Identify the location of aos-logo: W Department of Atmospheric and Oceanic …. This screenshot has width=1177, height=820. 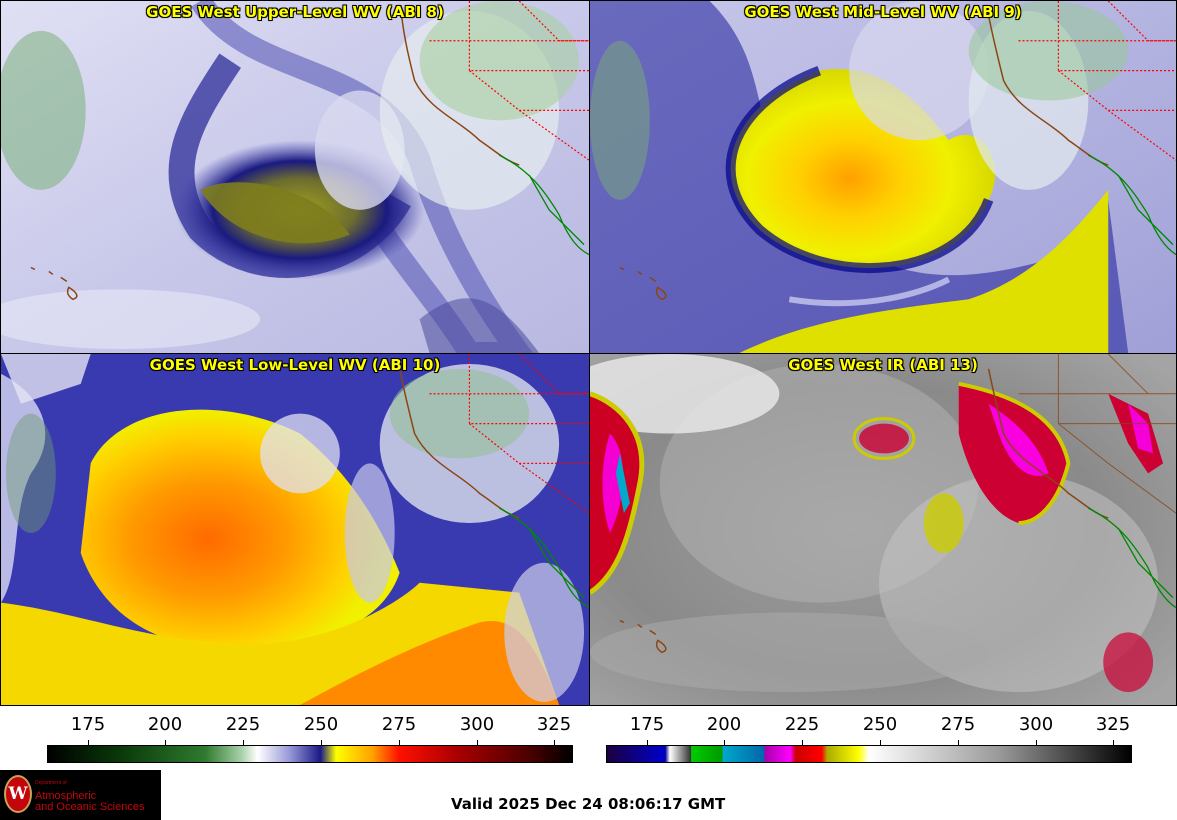
(80, 795).